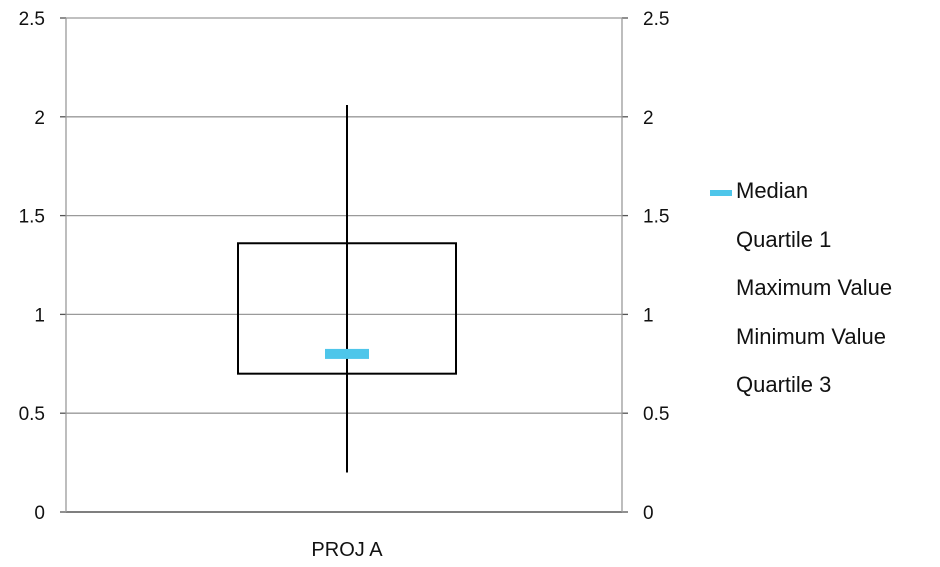  I want to click on y-tick-label-left: 2, so click(39, 118).